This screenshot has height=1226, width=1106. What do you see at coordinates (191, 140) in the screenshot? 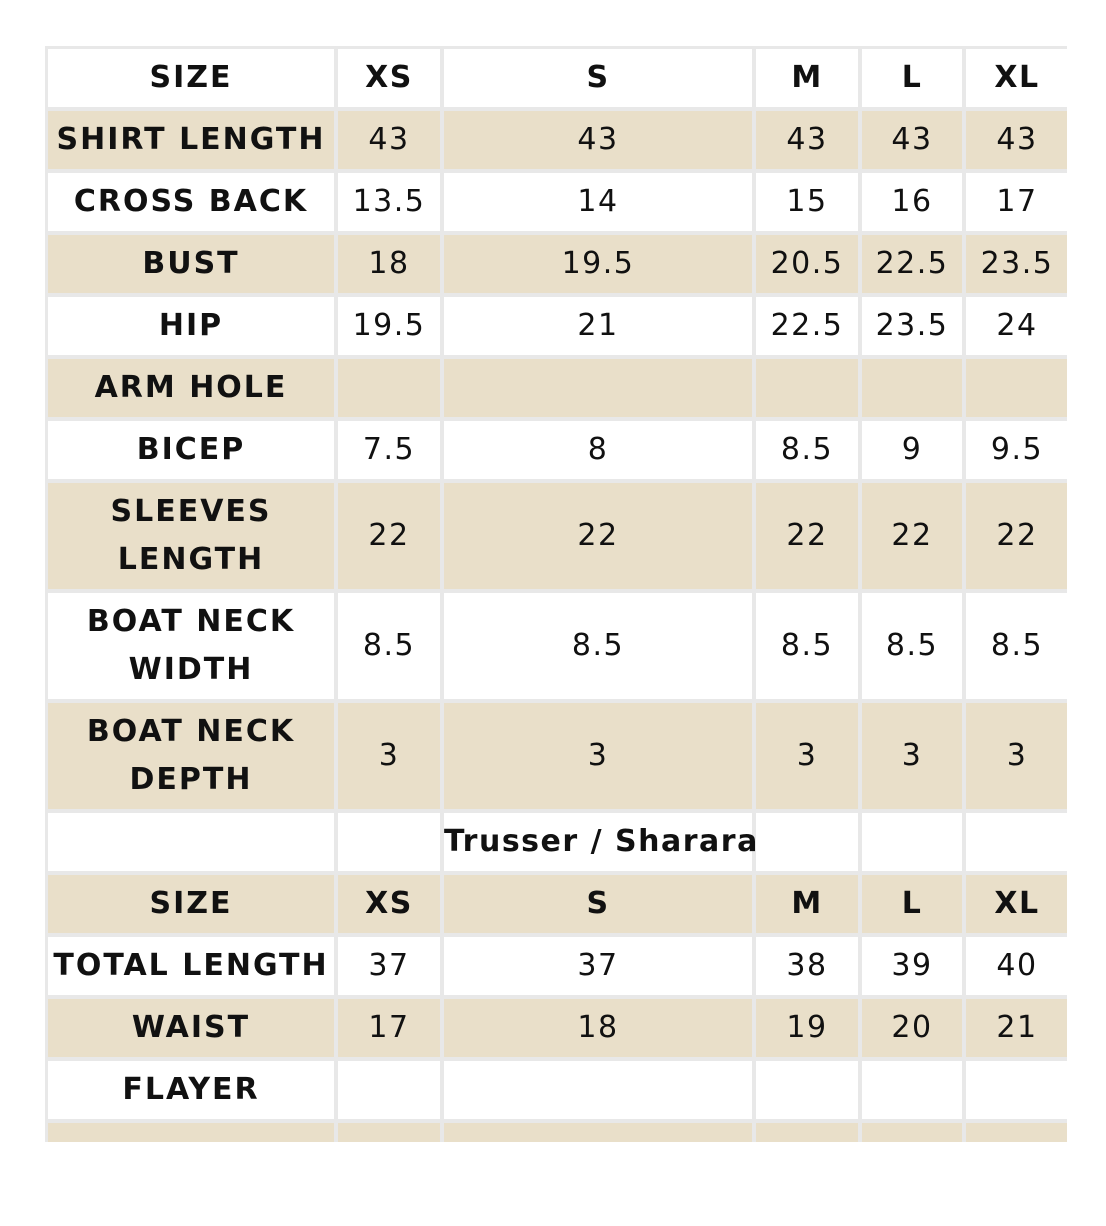
I see `row-label: SHIRT LENGTH` at bounding box center [191, 140].